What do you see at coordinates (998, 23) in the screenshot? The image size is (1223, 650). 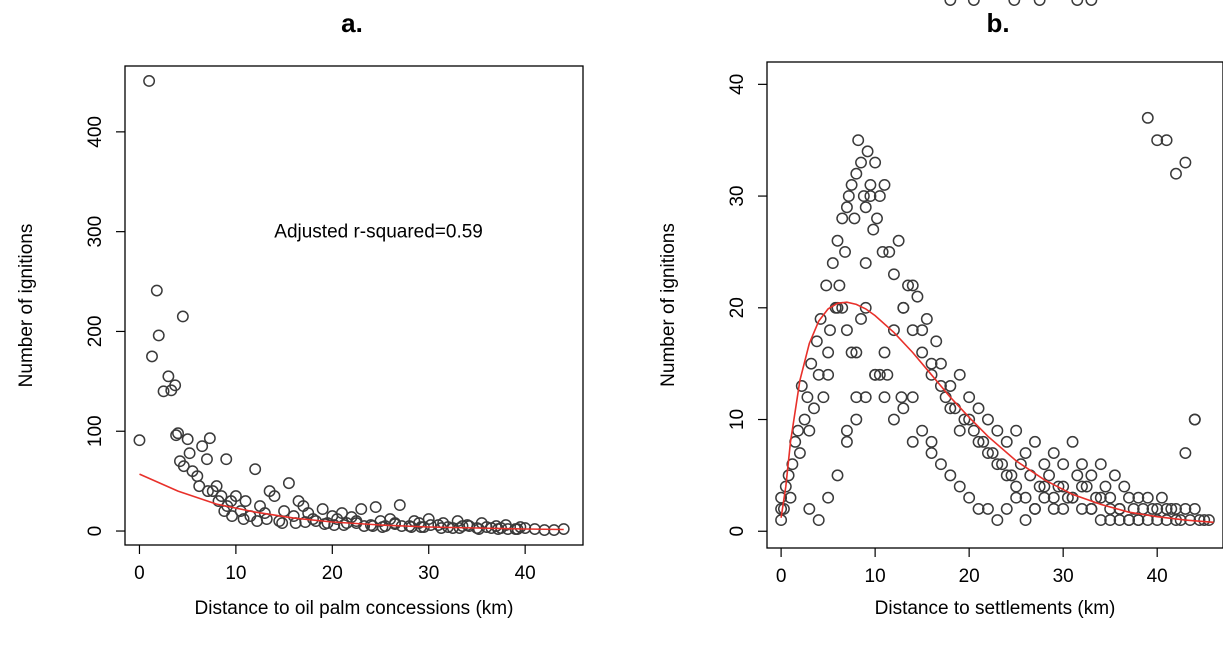 I see `panel-b-label: b.` at bounding box center [998, 23].